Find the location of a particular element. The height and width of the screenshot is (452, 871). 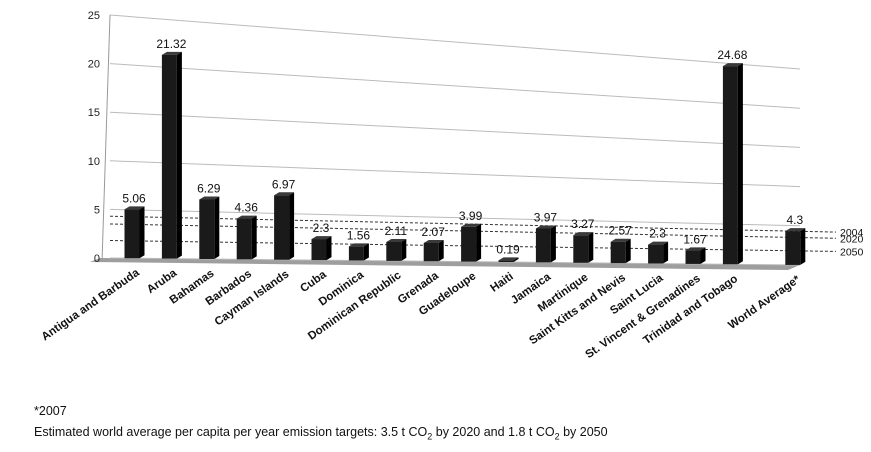

data-label: 3.99 is located at coordinates (471, 216).